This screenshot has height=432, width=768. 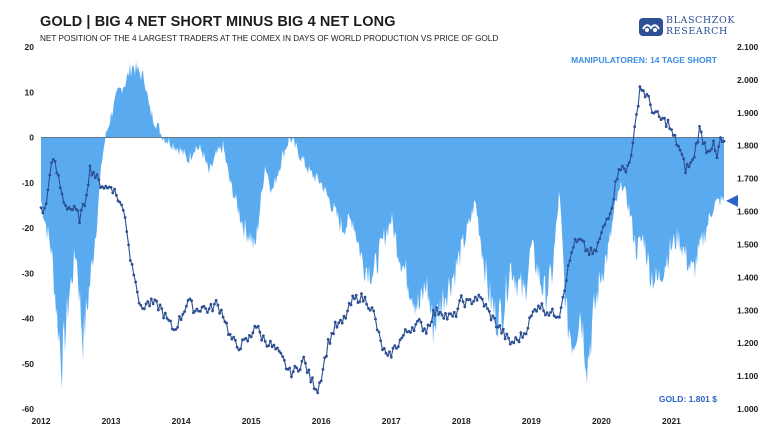 I want to click on logo-text: BLASCHZOK RESEARCH, so click(x=700, y=26).